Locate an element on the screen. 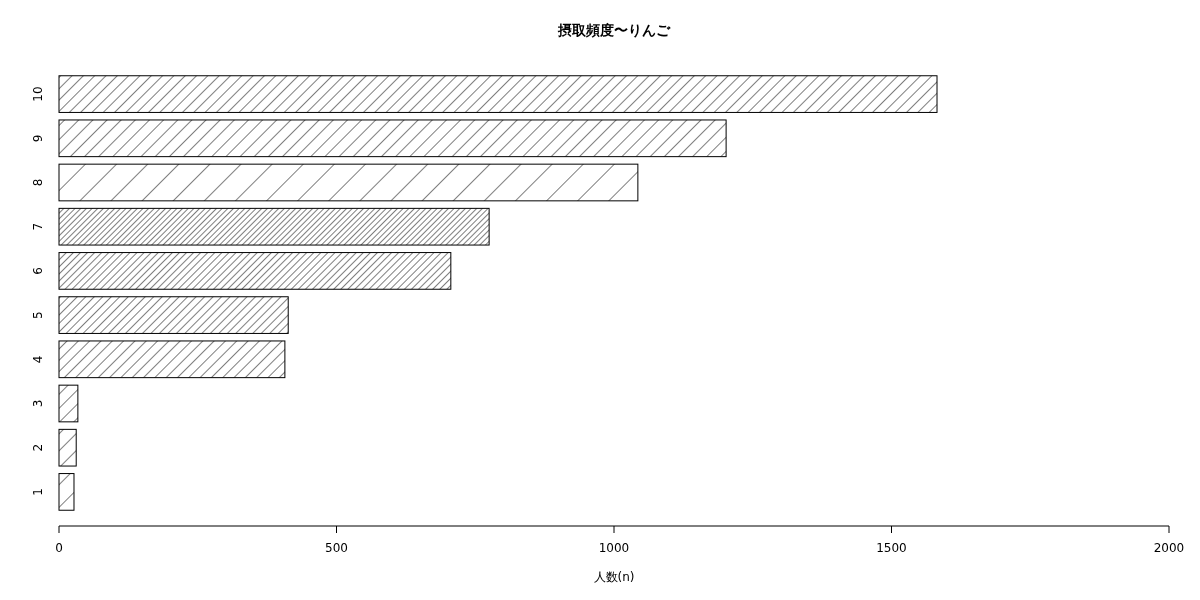 The image size is (1200, 600). x-tick-label: 1500 is located at coordinates (891, 548).